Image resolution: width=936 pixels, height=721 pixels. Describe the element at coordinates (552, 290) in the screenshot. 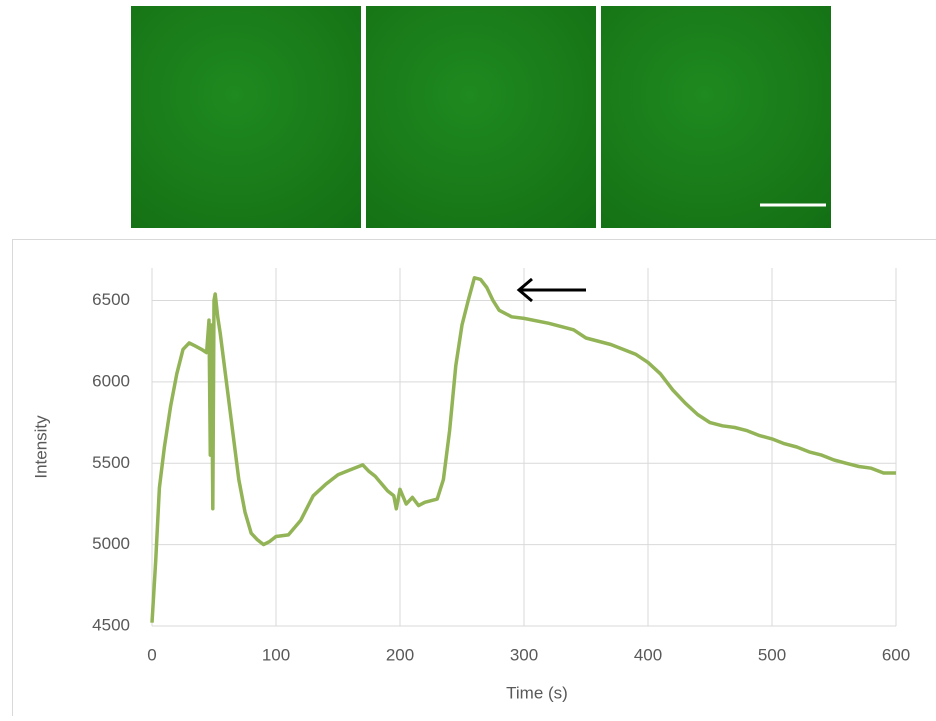

I see `arrow` at that location.